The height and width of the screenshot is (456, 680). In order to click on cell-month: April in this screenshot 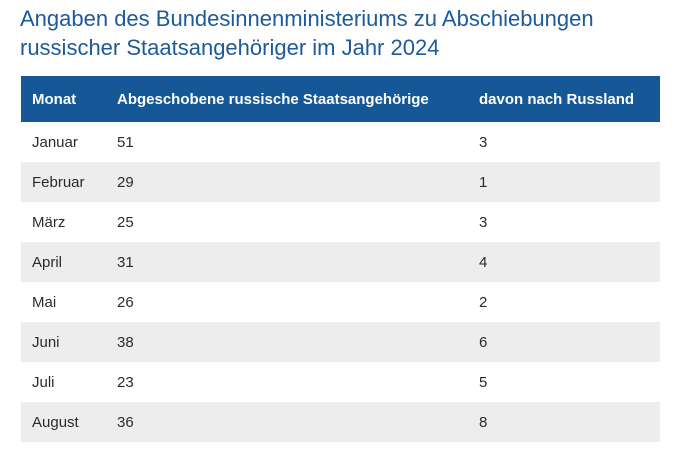, I will do `click(47, 262)`.